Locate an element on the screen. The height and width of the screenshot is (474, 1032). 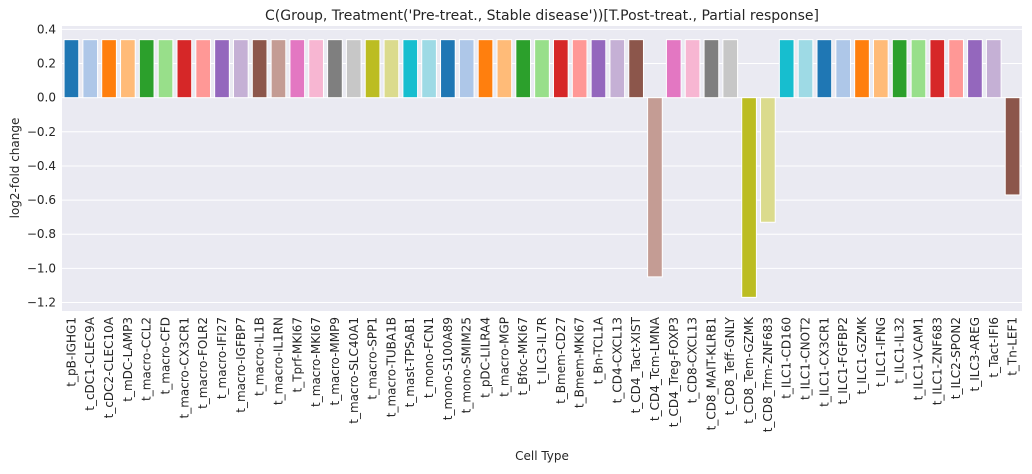
x-tick-label: t_Bmem-CD27 is located at coordinates (561, 360).